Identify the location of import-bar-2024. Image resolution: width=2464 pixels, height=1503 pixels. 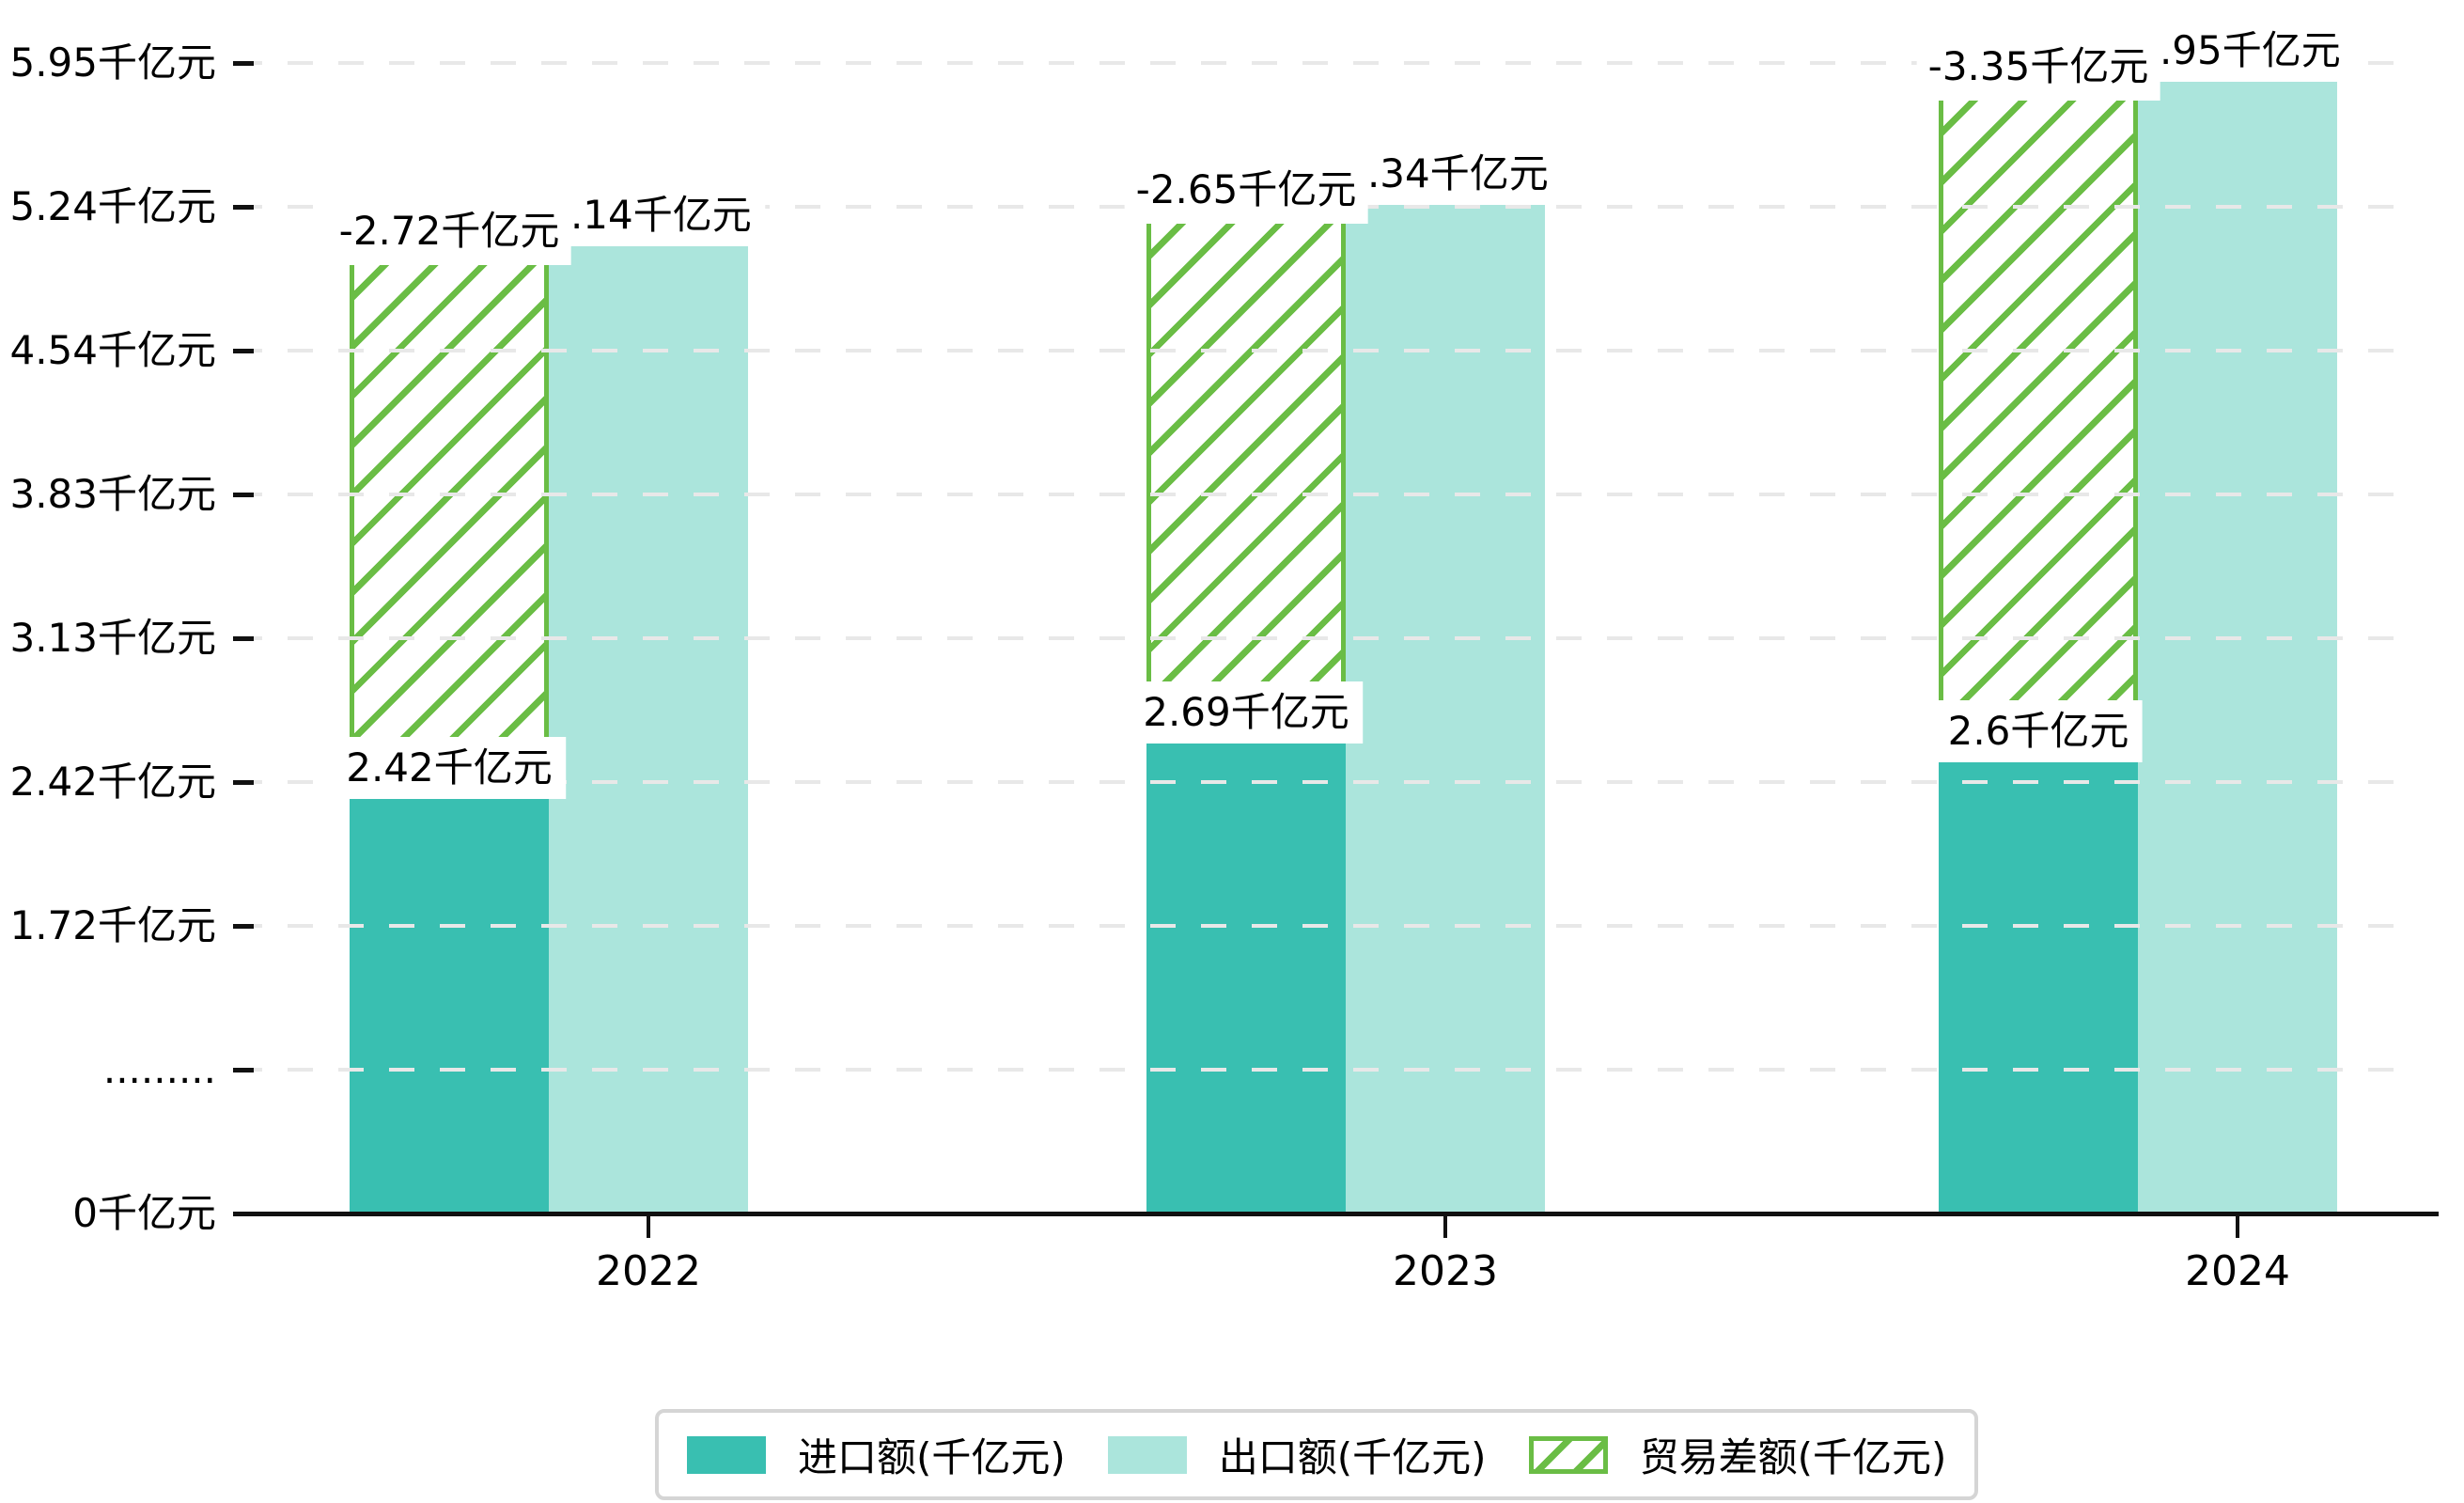
(2038, 987).